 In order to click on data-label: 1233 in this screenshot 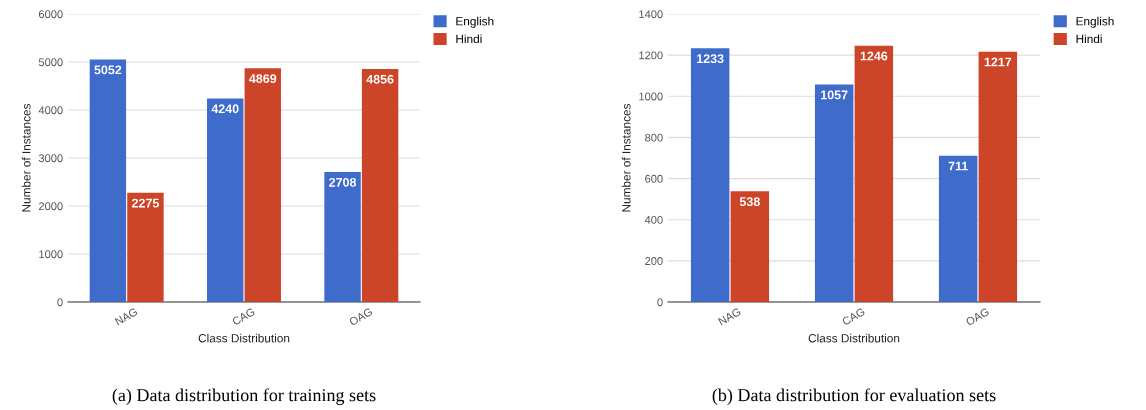, I will do `click(710, 59)`.